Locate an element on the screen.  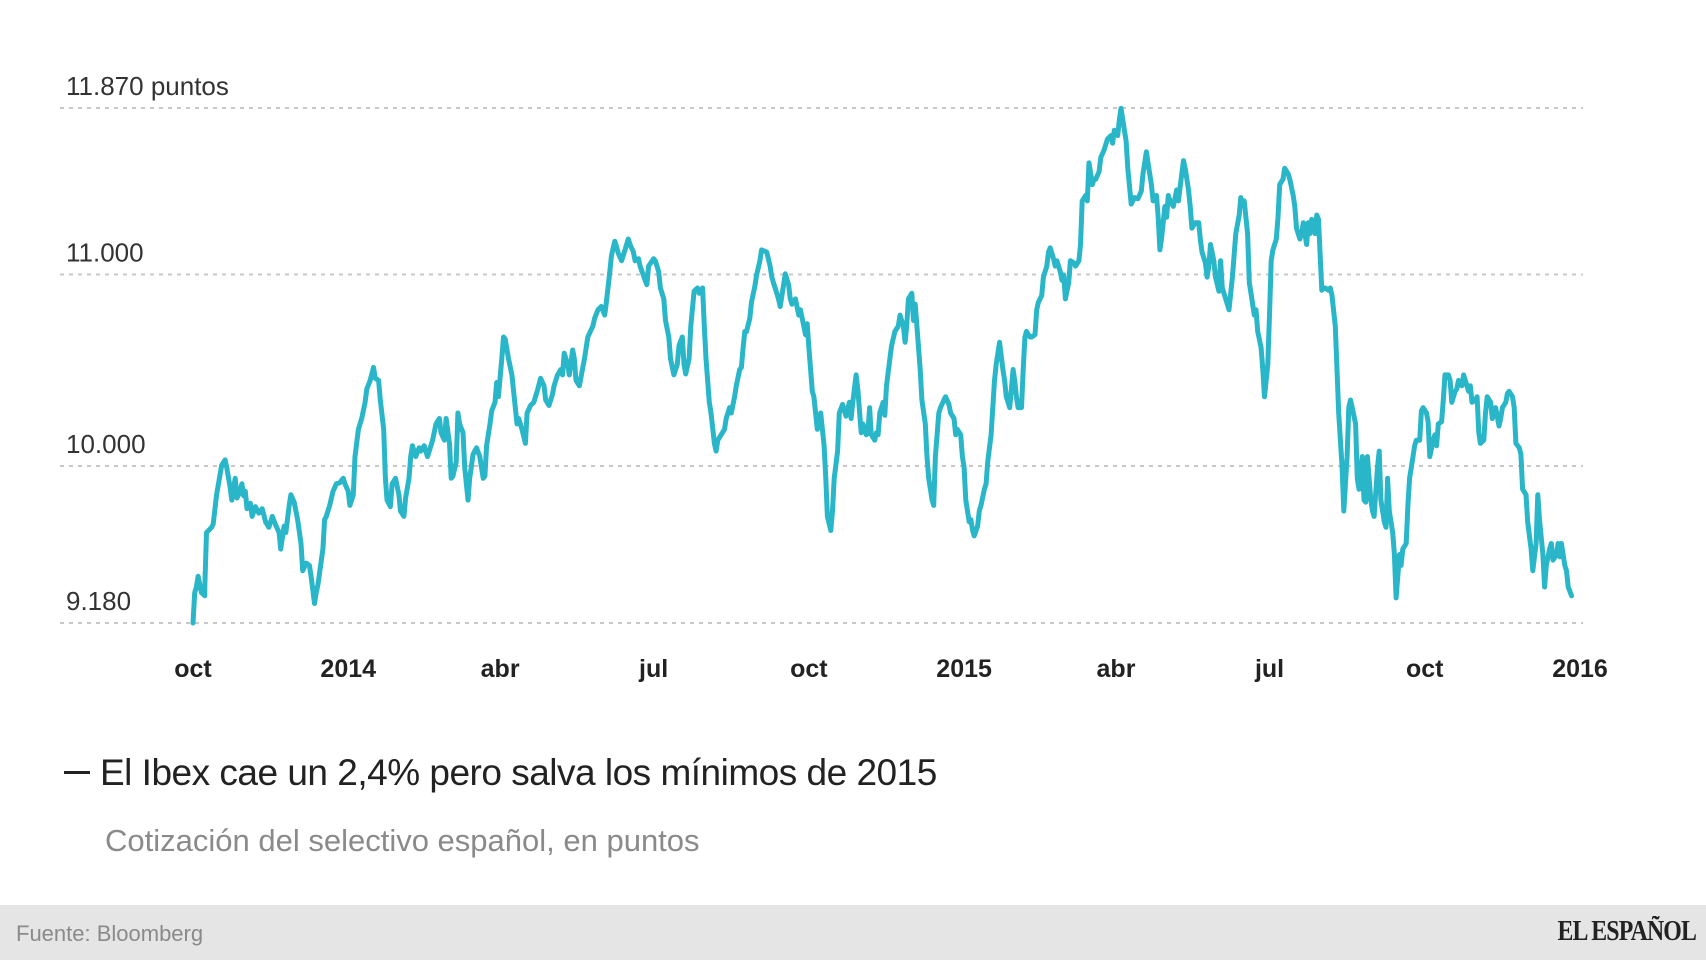
x-axis-labels: oct 2014 abr jul oct 2015 abr jul oct 2016 is located at coordinates (891, 669).